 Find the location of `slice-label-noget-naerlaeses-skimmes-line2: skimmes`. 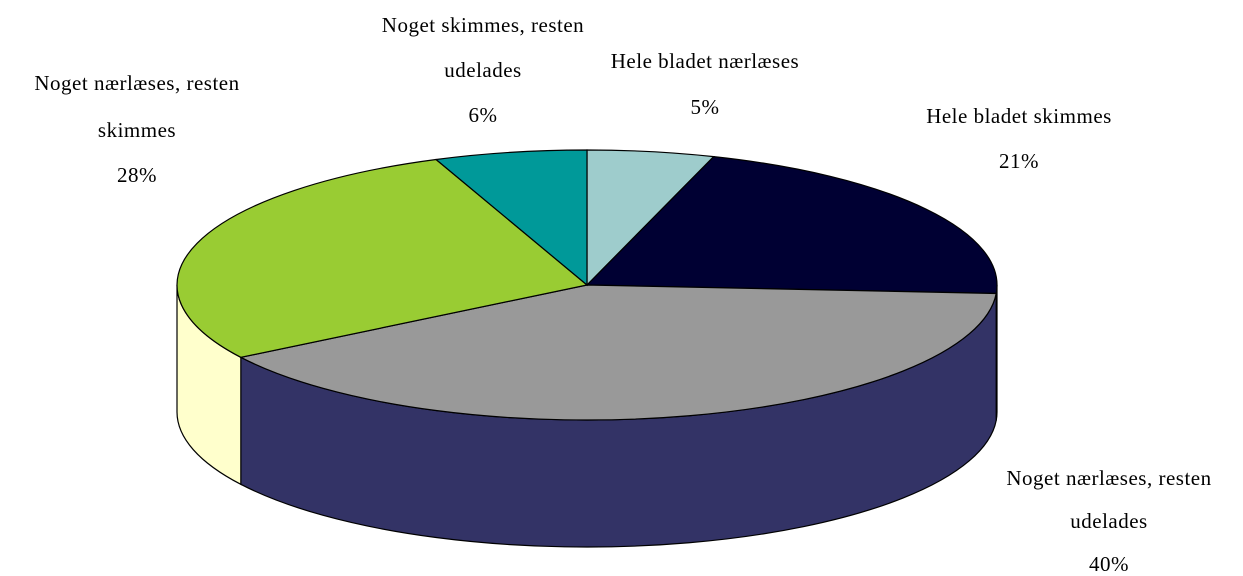

slice-label-noget-naerlaeses-skimmes-line2: skimmes is located at coordinates (137, 130).